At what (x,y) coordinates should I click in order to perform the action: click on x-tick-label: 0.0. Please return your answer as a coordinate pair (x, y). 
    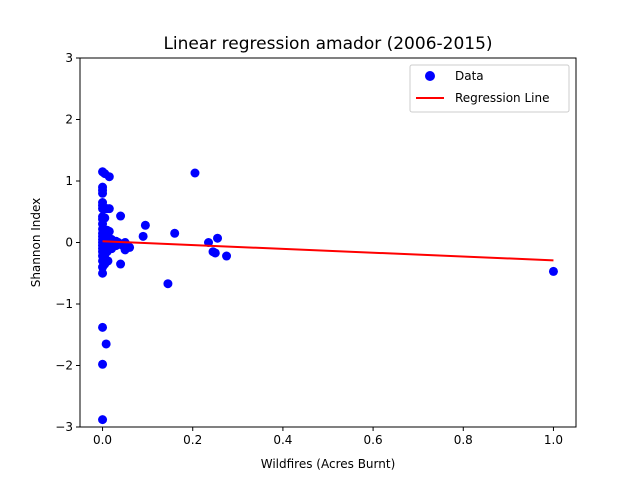
    Looking at the image, I should click on (102, 440).